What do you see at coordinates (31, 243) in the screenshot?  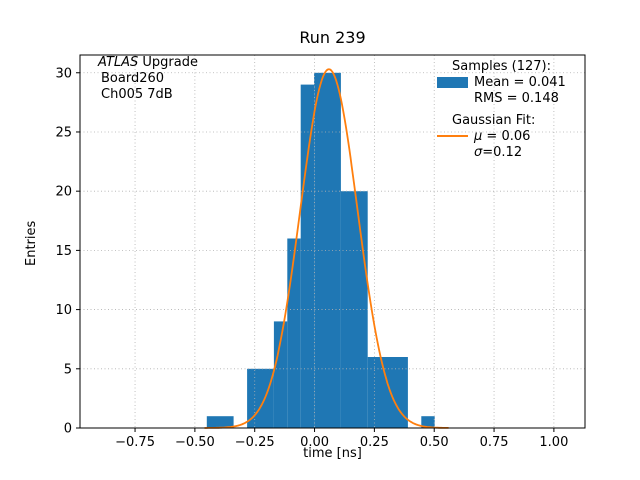 I see `y-axis-label: Entries` at bounding box center [31, 243].